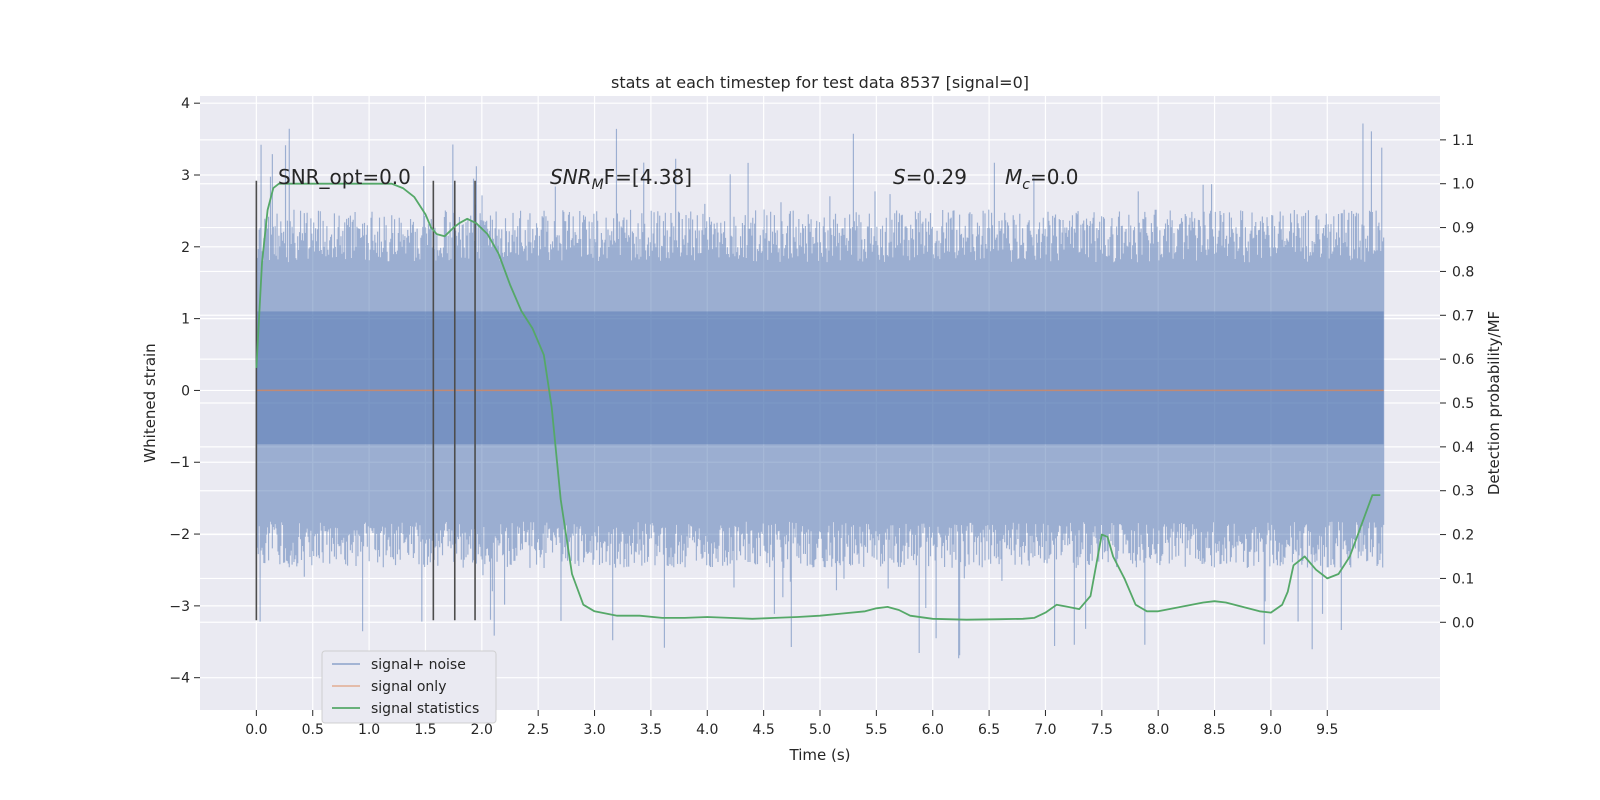 The image size is (1600, 800). What do you see at coordinates (185, 320) in the screenshot?
I see `y-tick-label: 1` at bounding box center [185, 320].